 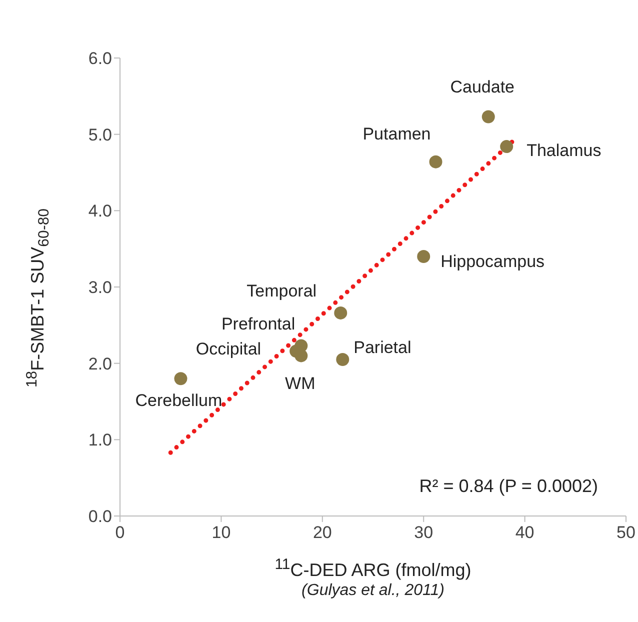 I want to click on data-label: Putamen, so click(x=396, y=134).